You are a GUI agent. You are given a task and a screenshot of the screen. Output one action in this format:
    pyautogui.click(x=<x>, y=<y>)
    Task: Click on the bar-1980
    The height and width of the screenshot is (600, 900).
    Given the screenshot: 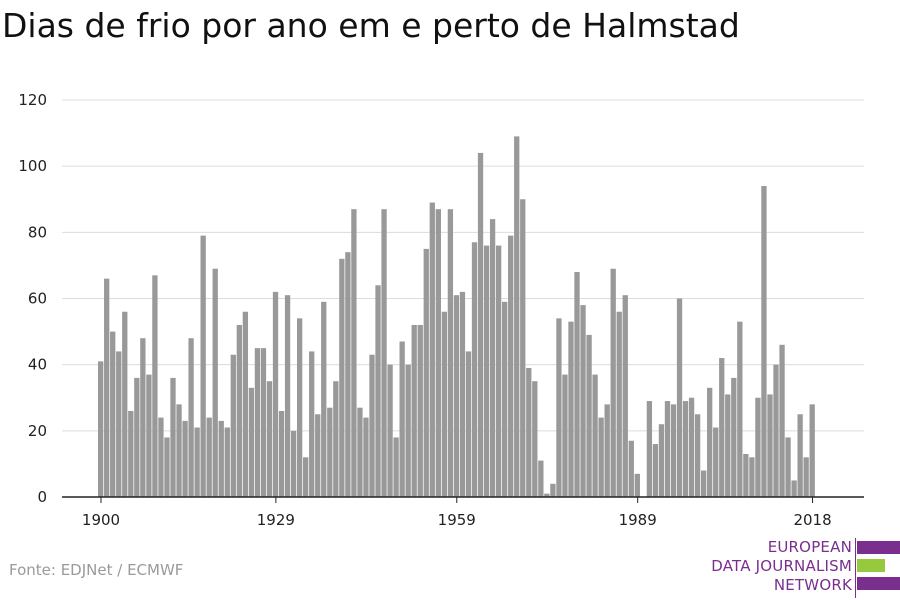 What is the action you would take?
    pyautogui.click(x=583, y=401)
    